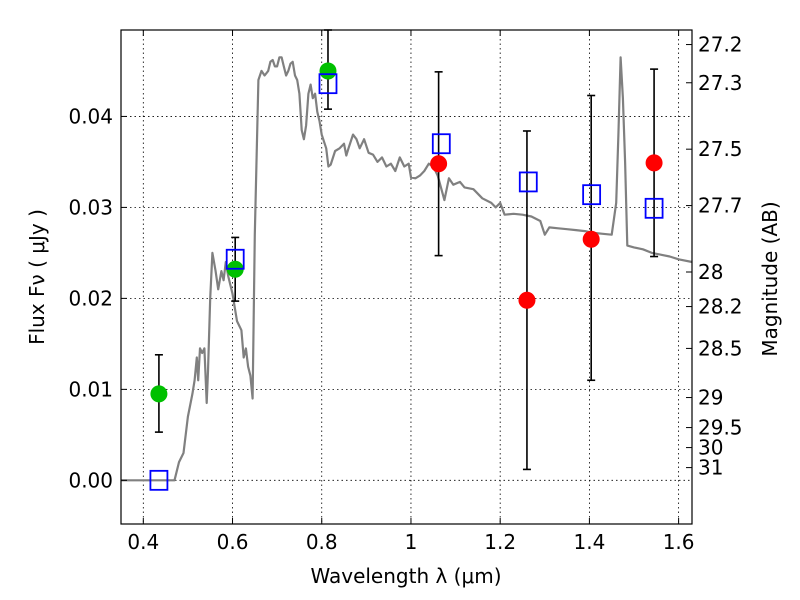  Describe the element at coordinates (710, 398) in the screenshot. I see `y2-tick-label: 29` at that location.